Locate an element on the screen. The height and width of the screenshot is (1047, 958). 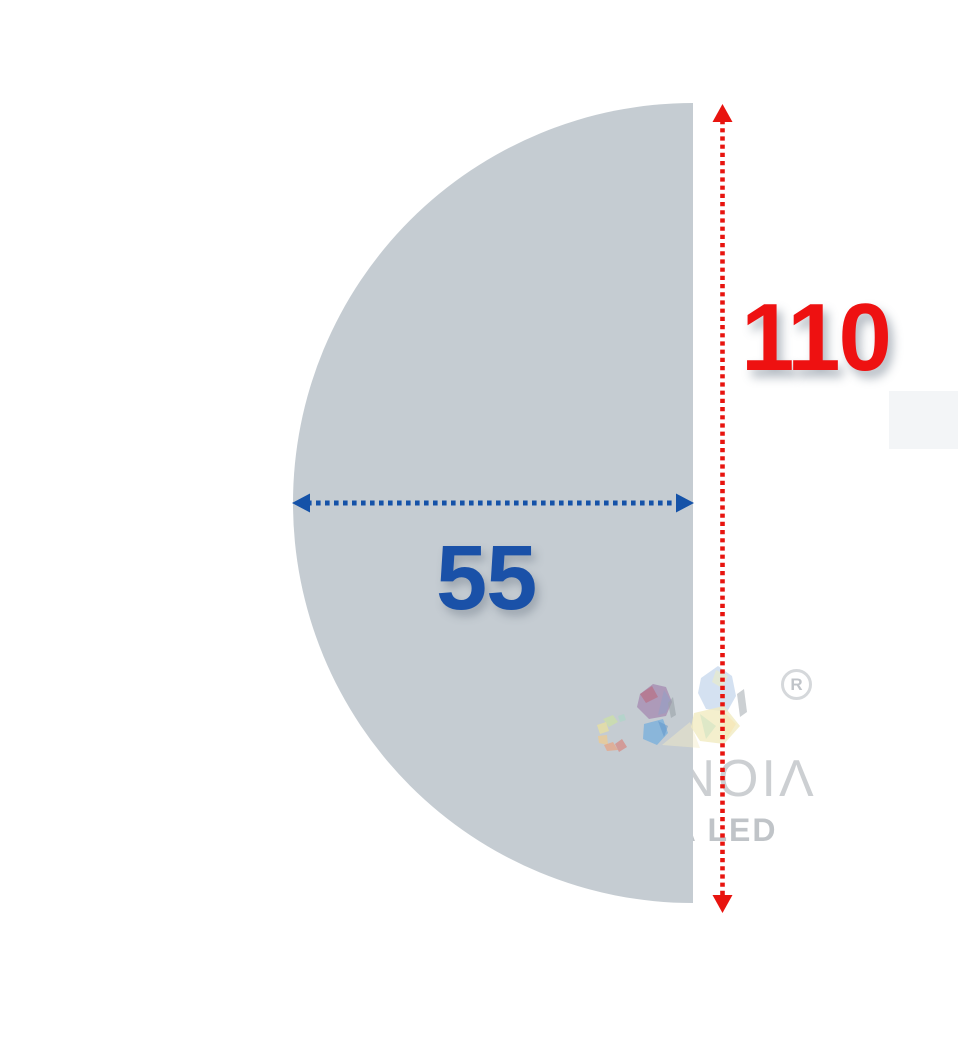
brand-logo is located at coordinates (672, 709).